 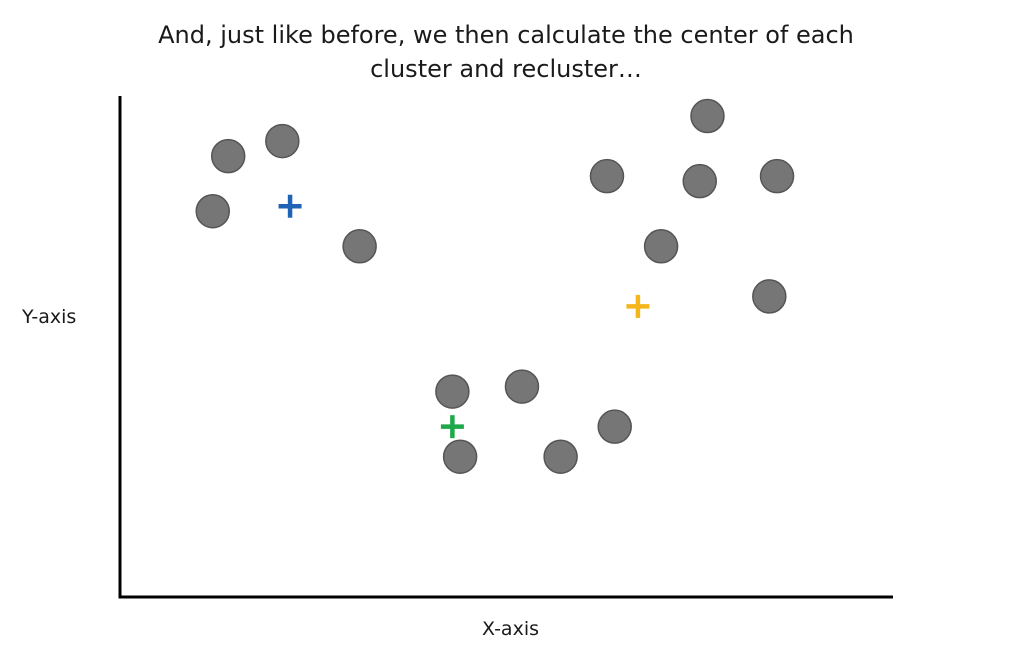 I want to click on centroid-markers, so click(x=464, y=316).